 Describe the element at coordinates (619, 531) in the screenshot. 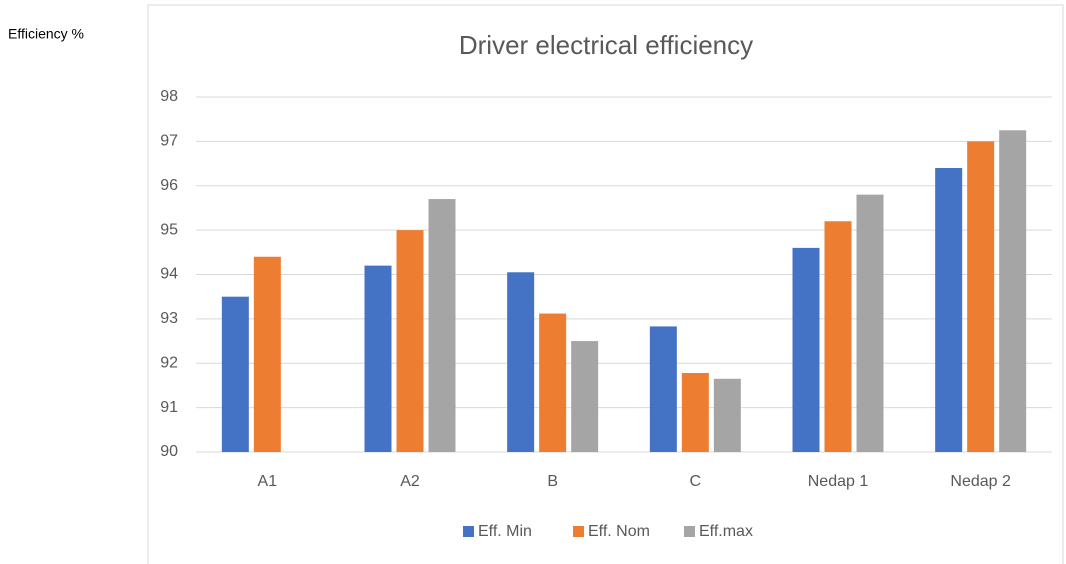

I see `legend-label: Eff. Nom` at that location.